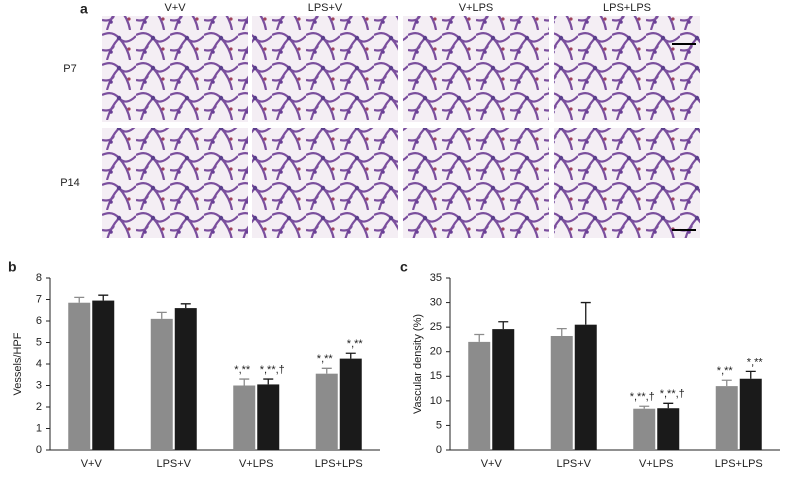  What do you see at coordinates (436, 352) in the screenshot?
I see `y-tick-label: 20` at bounding box center [436, 352].